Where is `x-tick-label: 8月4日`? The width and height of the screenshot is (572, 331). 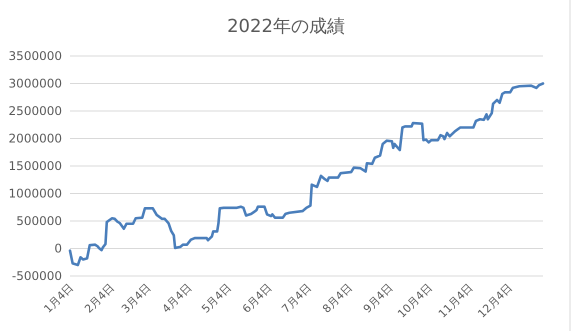 x-tick-label: 8月4日 is located at coordinates (337, 298).